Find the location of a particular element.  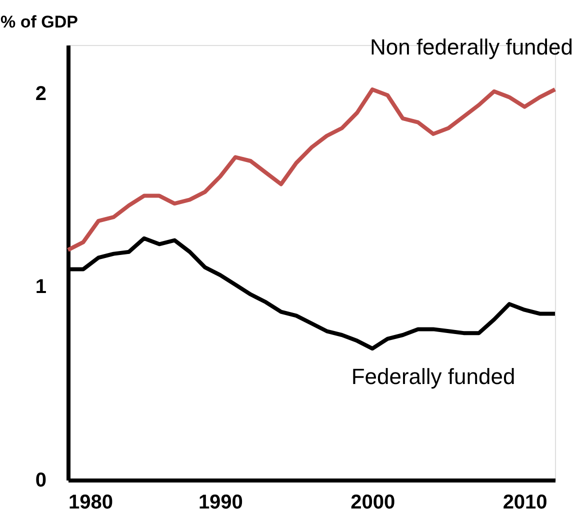

y-tick-label: 2 is located at coordinates (40, 93).